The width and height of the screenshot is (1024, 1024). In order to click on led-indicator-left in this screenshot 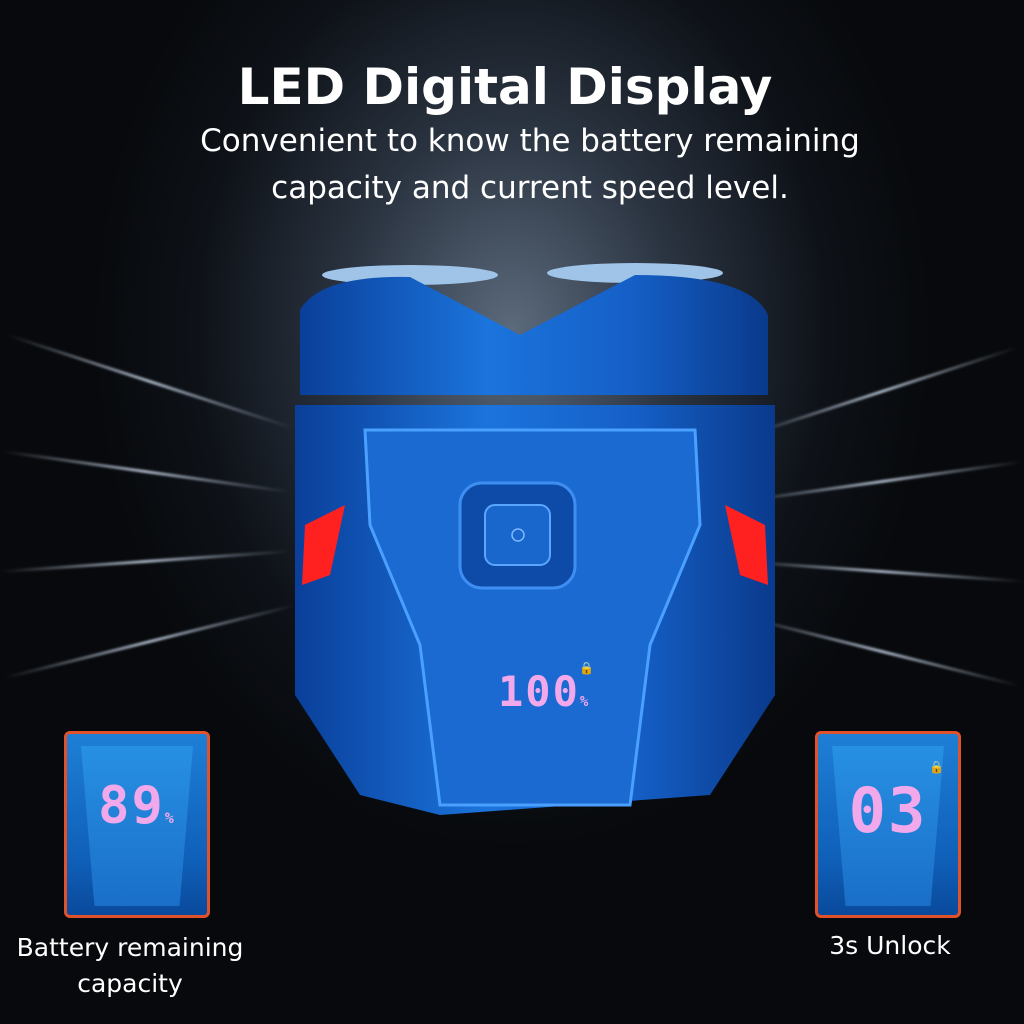, I will do `click(323, 545)`.